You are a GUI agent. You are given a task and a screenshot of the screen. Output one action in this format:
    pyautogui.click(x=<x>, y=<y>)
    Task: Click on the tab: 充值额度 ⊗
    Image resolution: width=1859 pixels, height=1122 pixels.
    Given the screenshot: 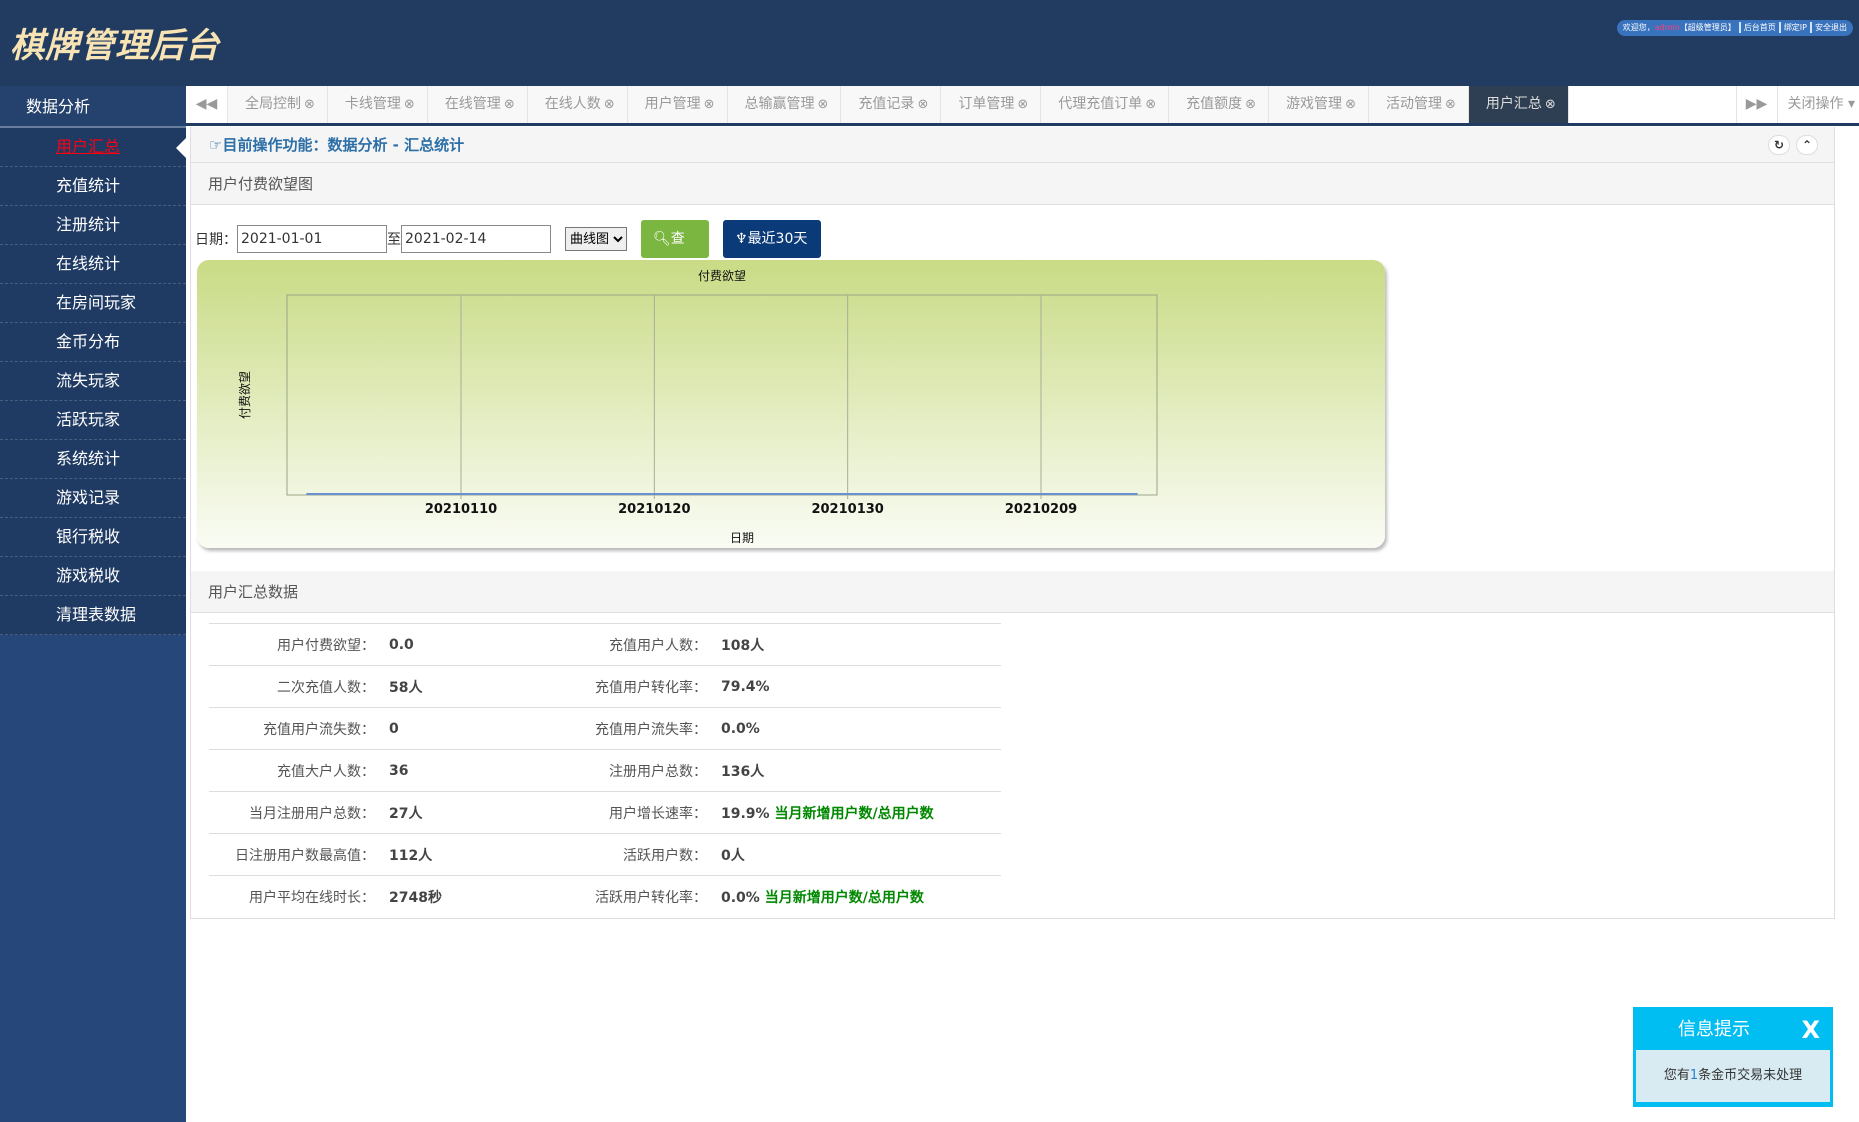 What is the action you would take?
    pyautogui.click(x=1219, y=104)
    